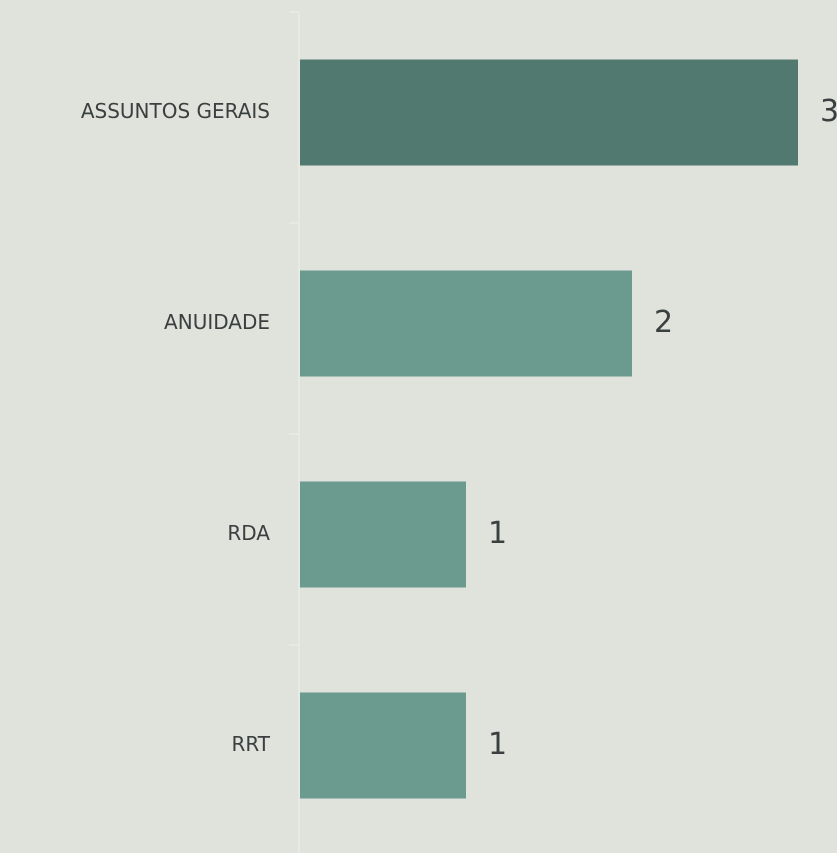 The image size is (837, 853). Describe the element at coordinates (217, 322) in the screenshot. I see `y-tick-label: ANUIDADE` at that location.